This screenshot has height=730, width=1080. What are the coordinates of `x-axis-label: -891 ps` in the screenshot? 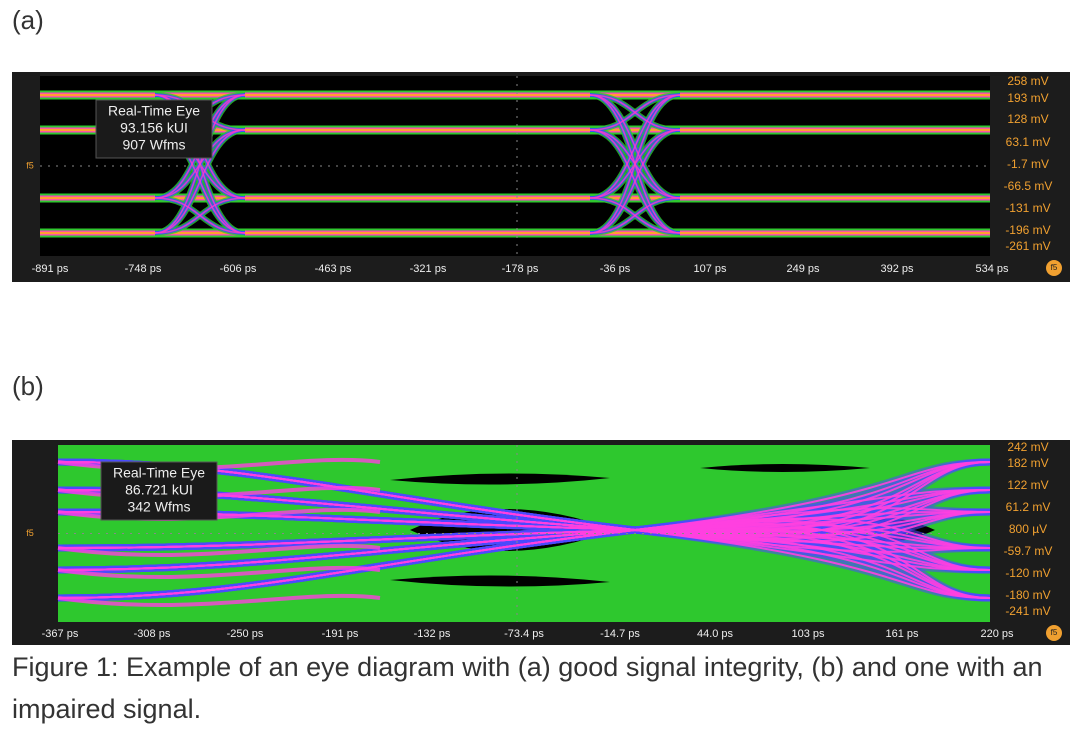 It's located at (50, 269).